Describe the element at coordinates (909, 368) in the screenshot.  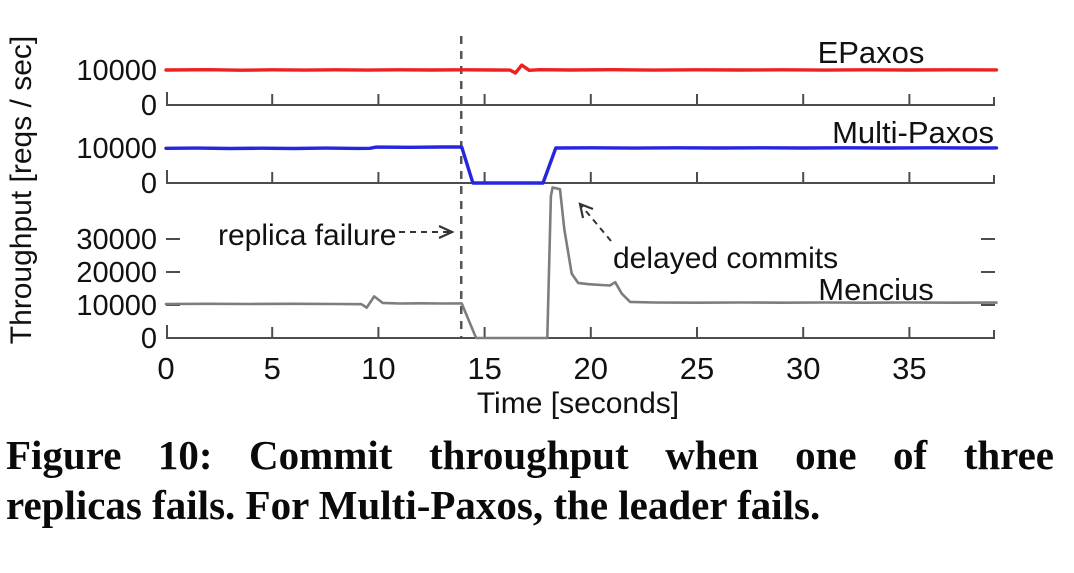
I see `x-tick-label: 35` at that location.